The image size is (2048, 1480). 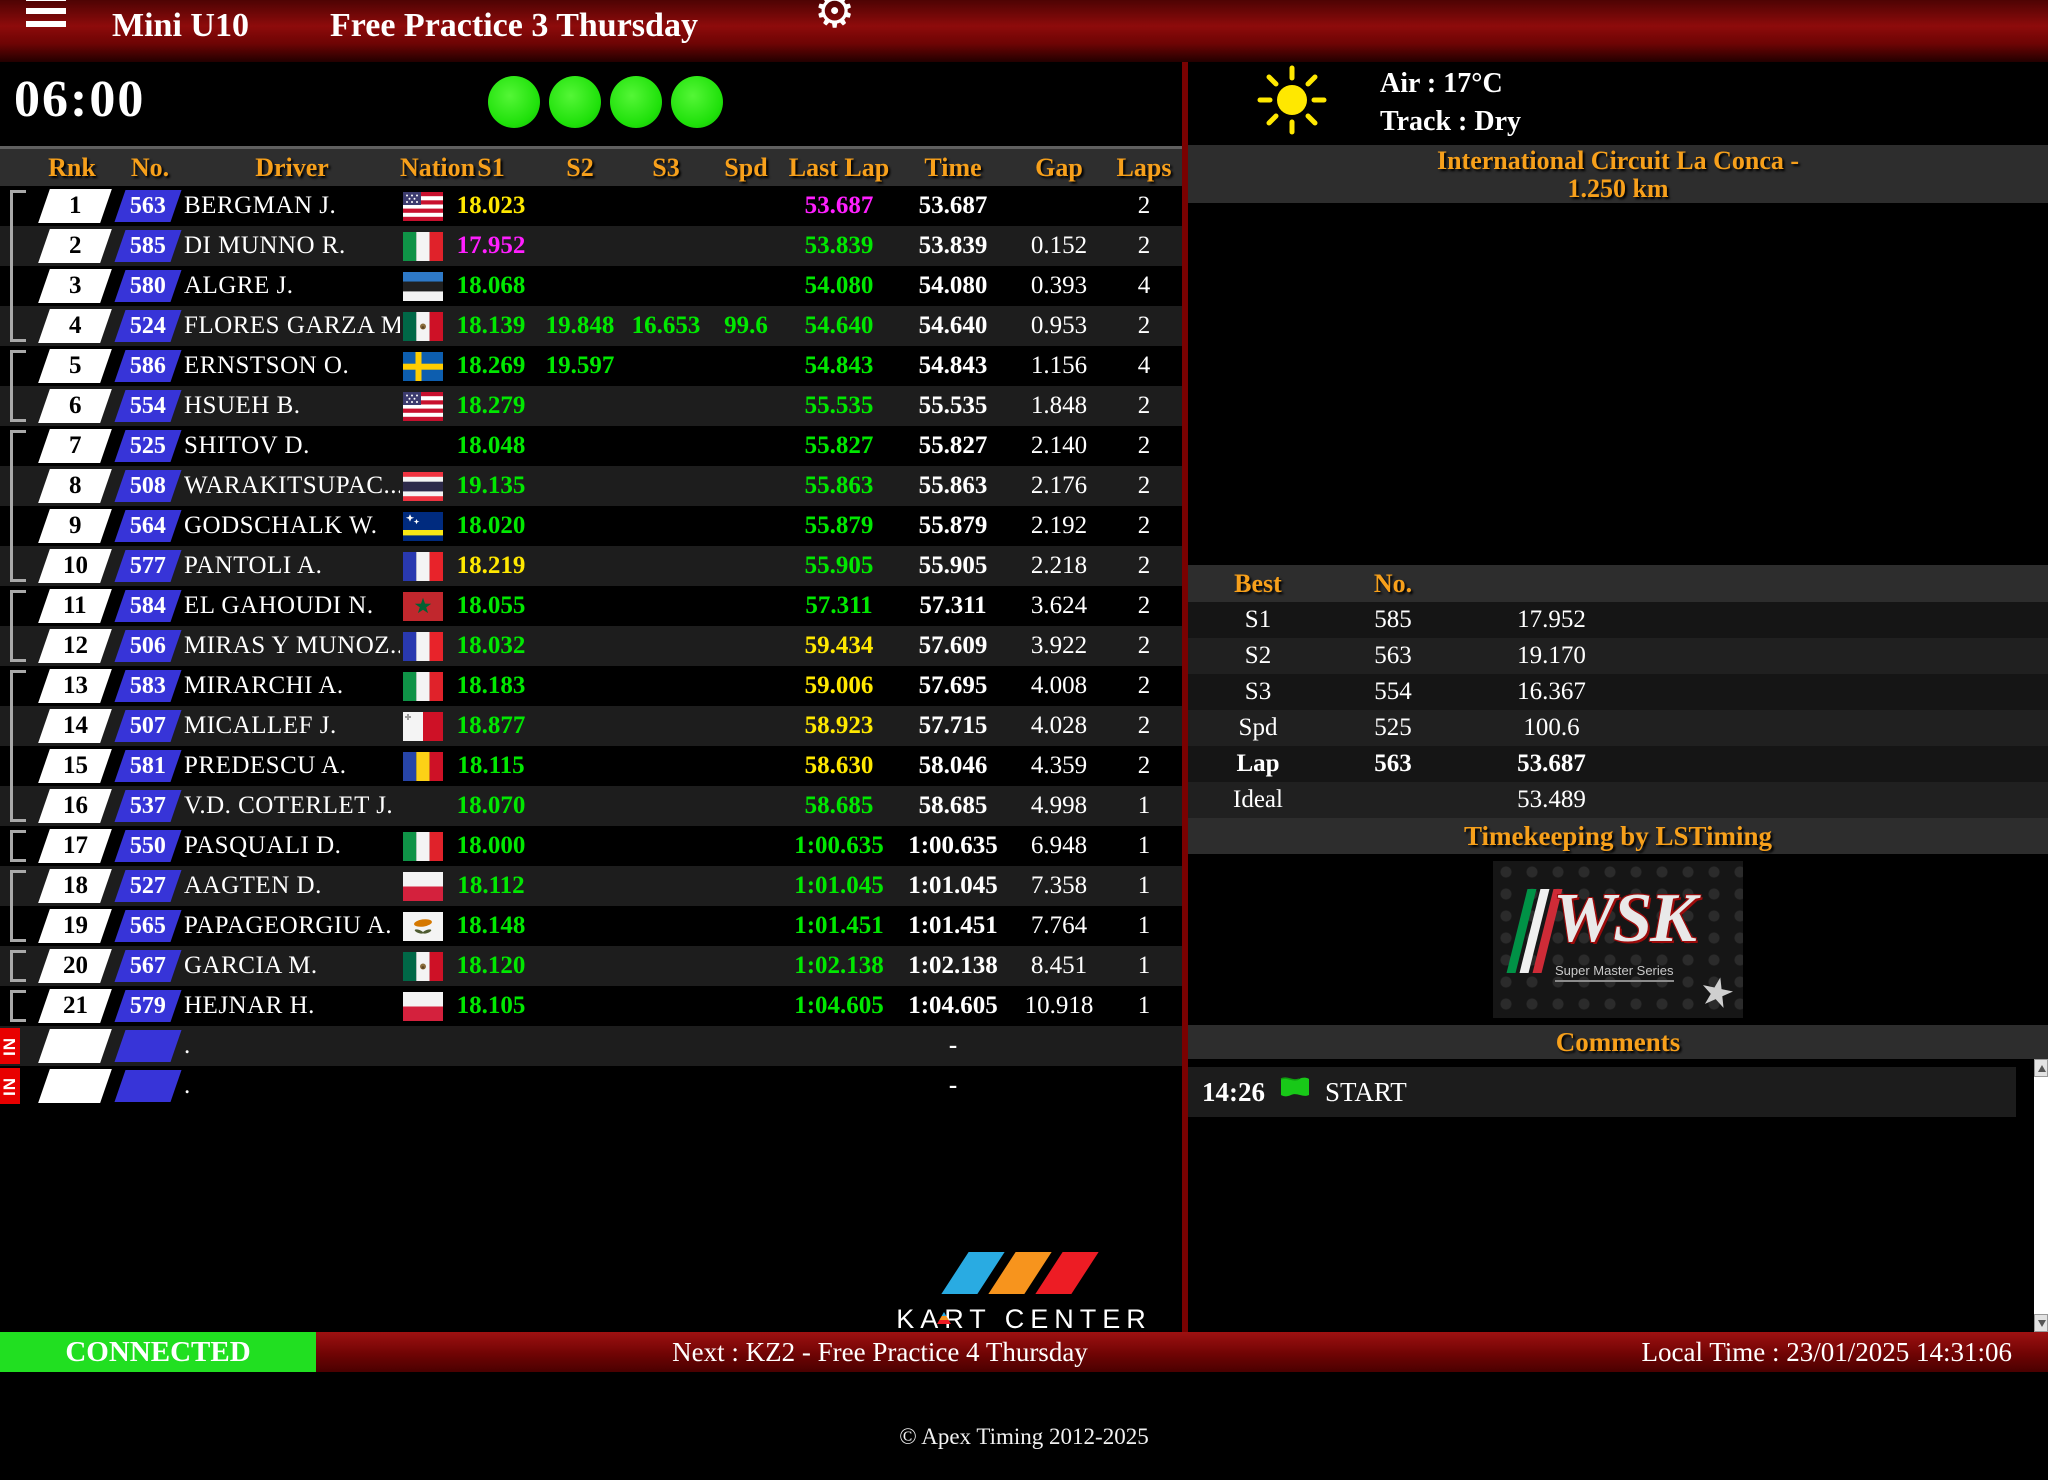 I want to click on hamburger-icon, so click(x=46, y=13).